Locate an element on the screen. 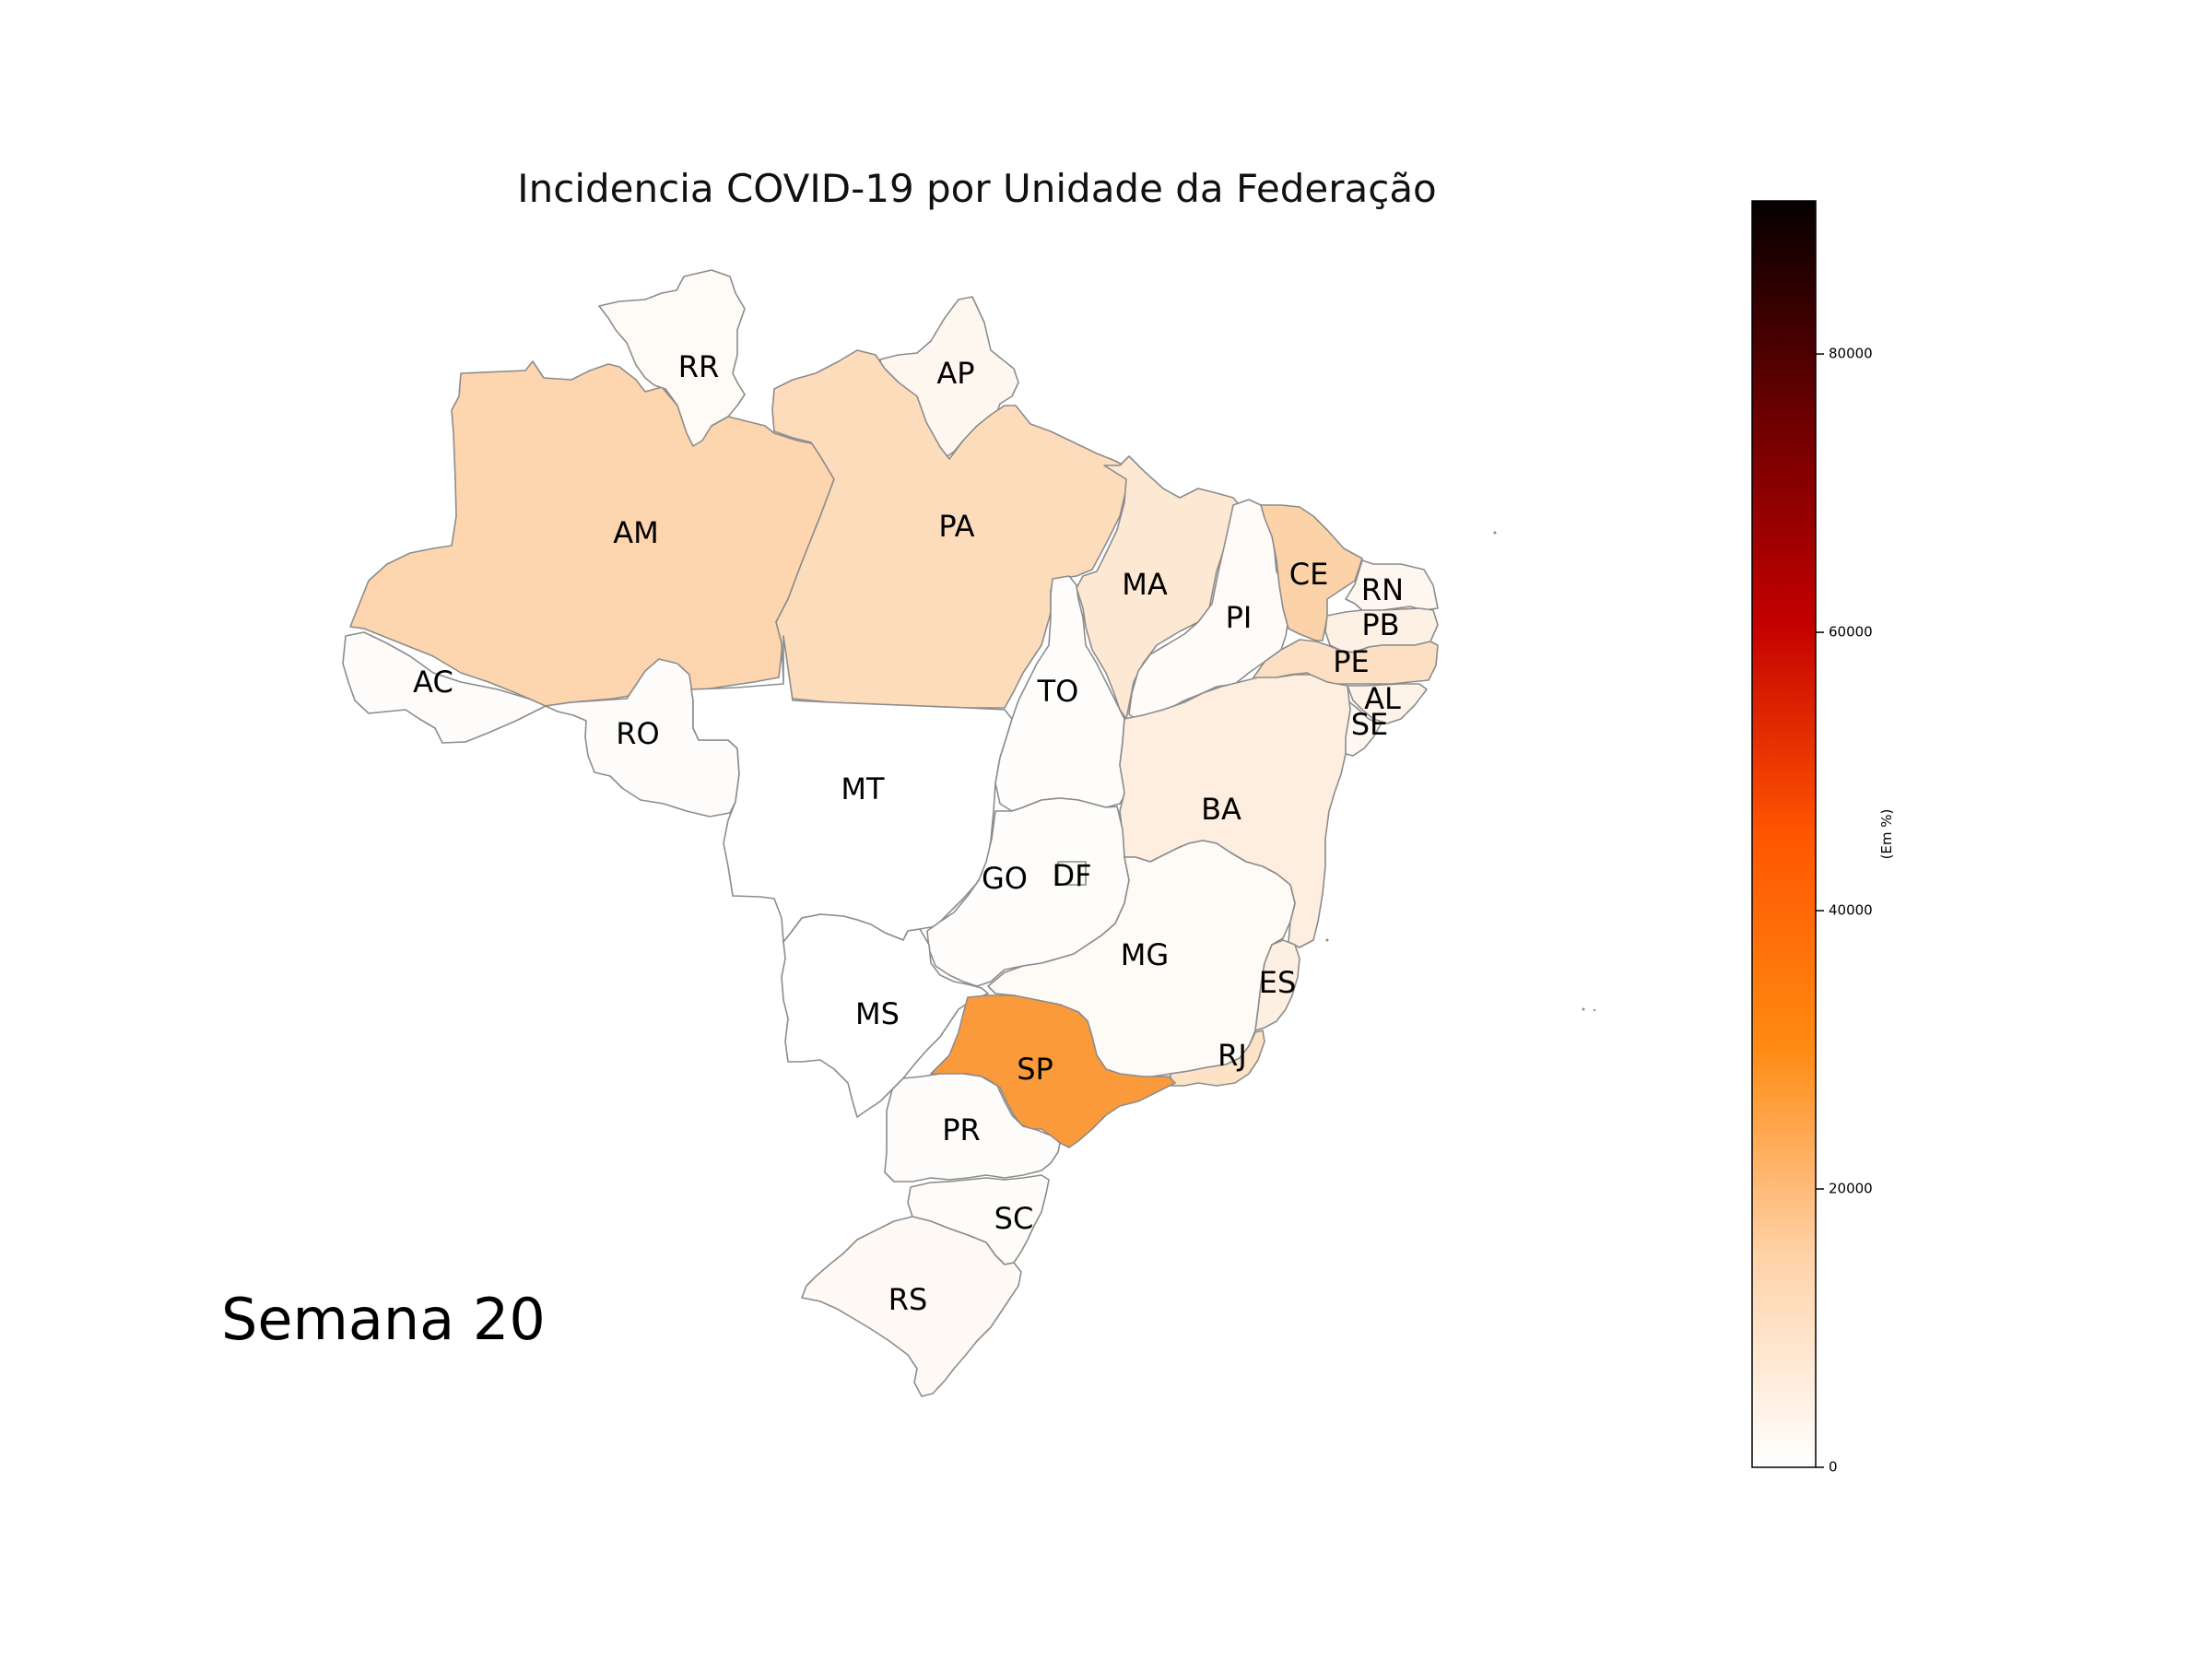 This screenshot has width=2212, height=1659. state-label-am: AM is located at coordinates (636, 532).